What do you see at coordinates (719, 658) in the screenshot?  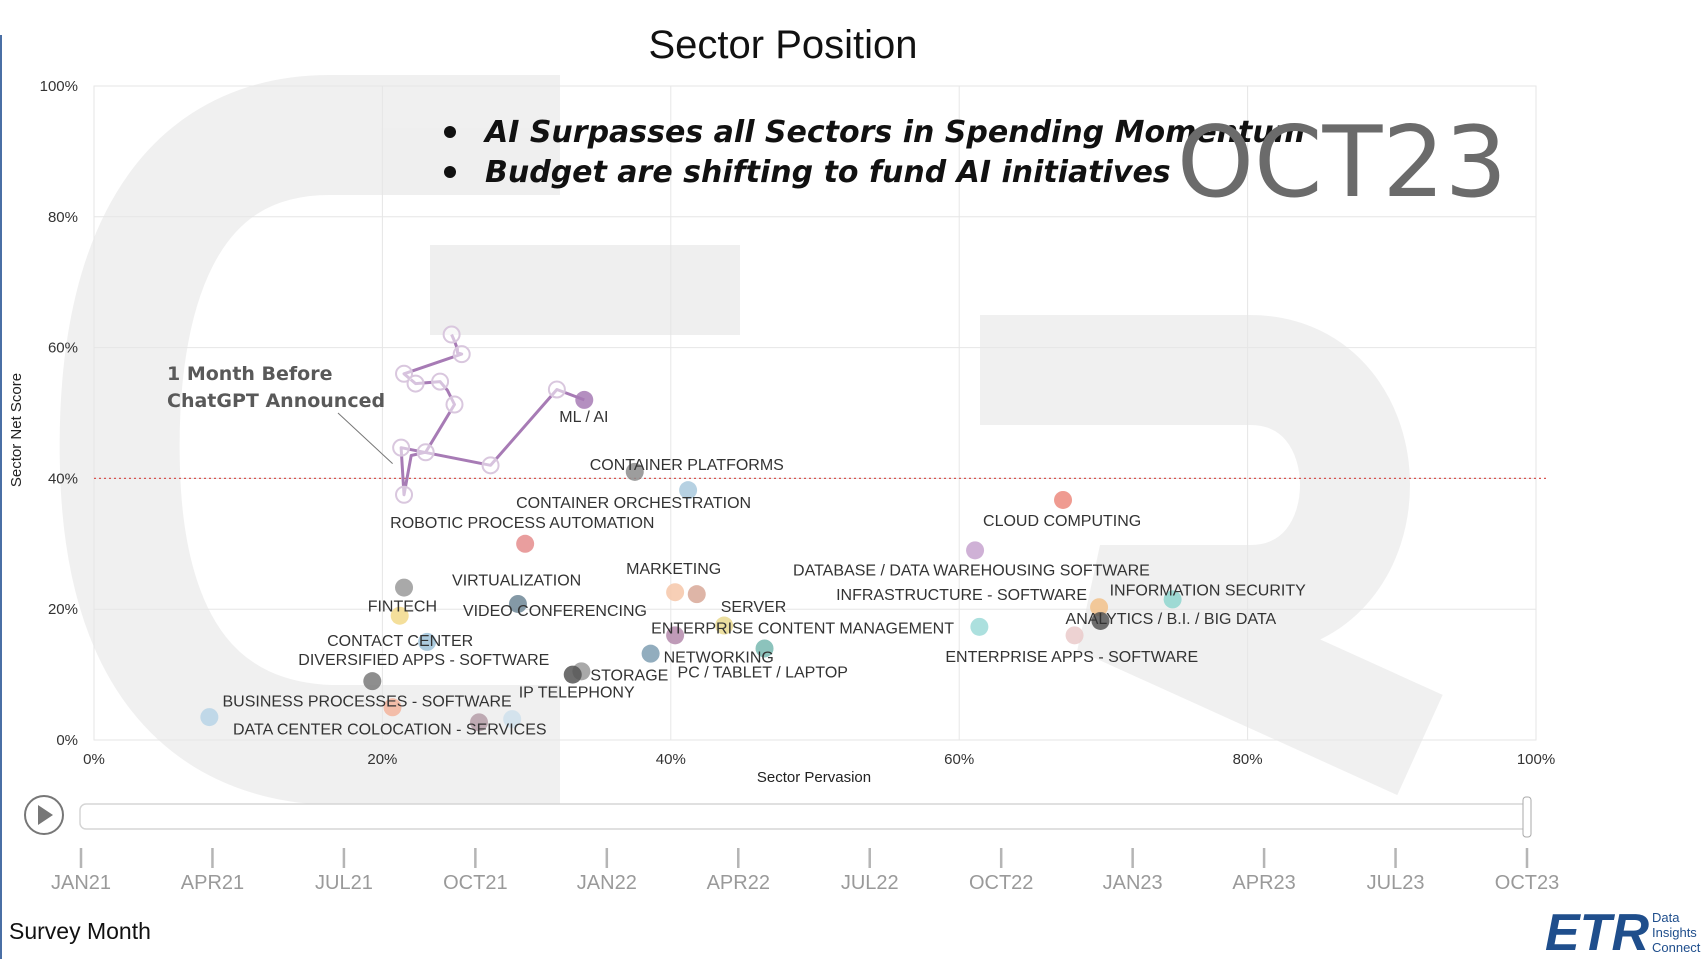 I see `sector-label: NETWORKING` at bounding box center [719, 658].